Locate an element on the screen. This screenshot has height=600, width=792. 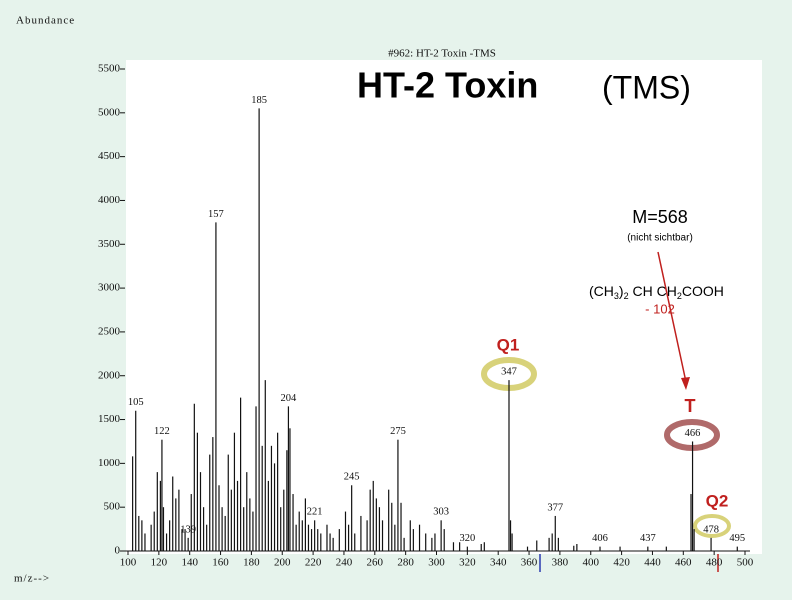
x-tick-label: 200 is located at coordinates (282, 563).